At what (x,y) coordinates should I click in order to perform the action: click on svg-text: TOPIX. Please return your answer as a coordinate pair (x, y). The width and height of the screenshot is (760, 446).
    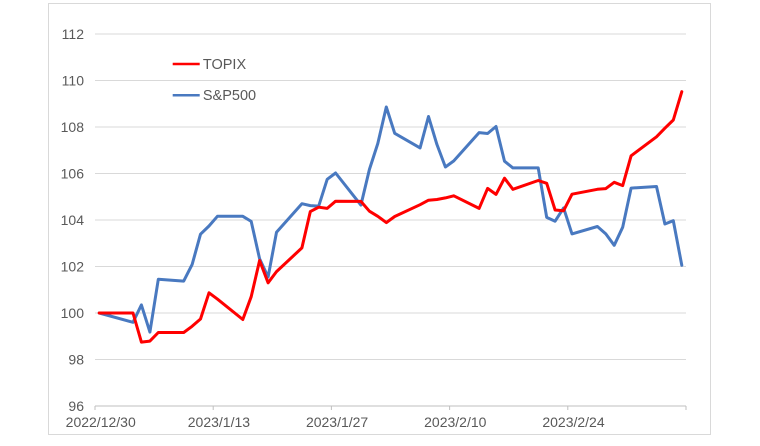
    Looking at the image, I should click on (225, 65).